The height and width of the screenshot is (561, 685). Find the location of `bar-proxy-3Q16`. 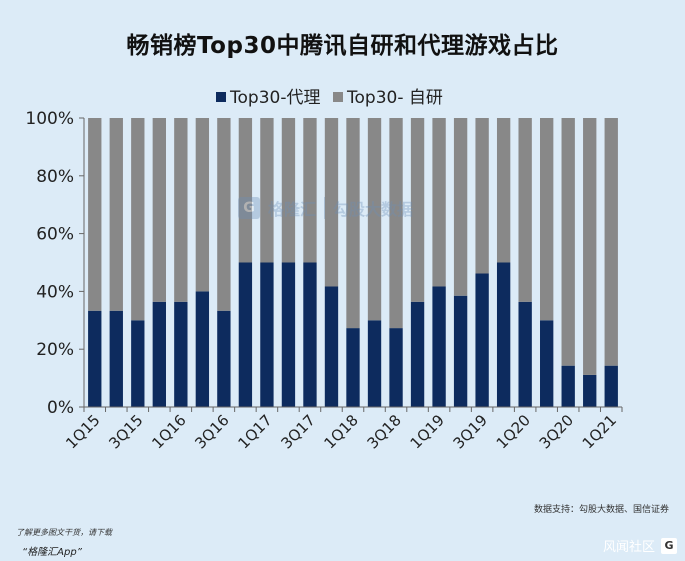

bar-proxy-3Q16 is located at coordinates (224, 358).